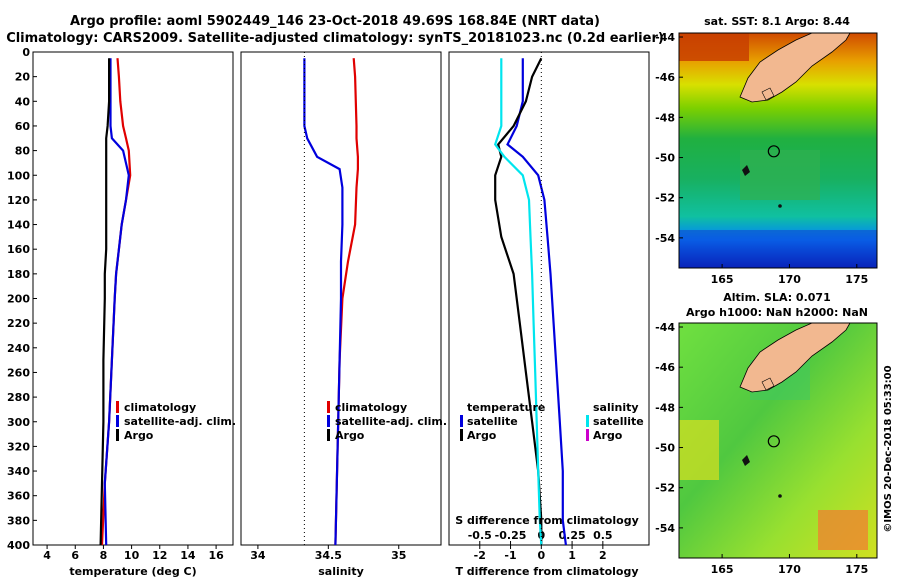 The width and height of the screenshot is (900, 580). What do you see at coordinates (387, 421) in the screenshot?
I see `salinity-legend: climatology satellite-adj. clim. Argo` at bounding box center [387, 421].